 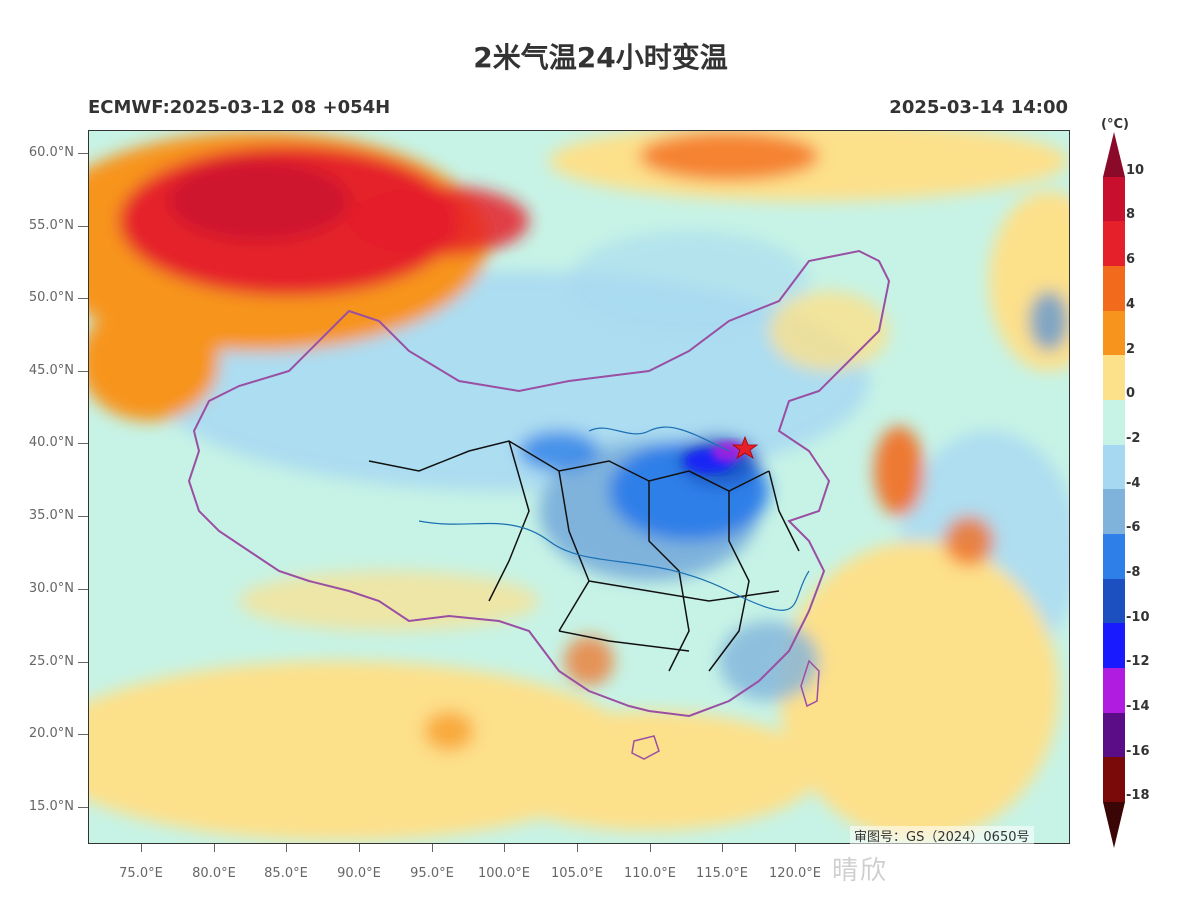 I want to click on colorbar-label: -14, so click(x=1138, y=706).